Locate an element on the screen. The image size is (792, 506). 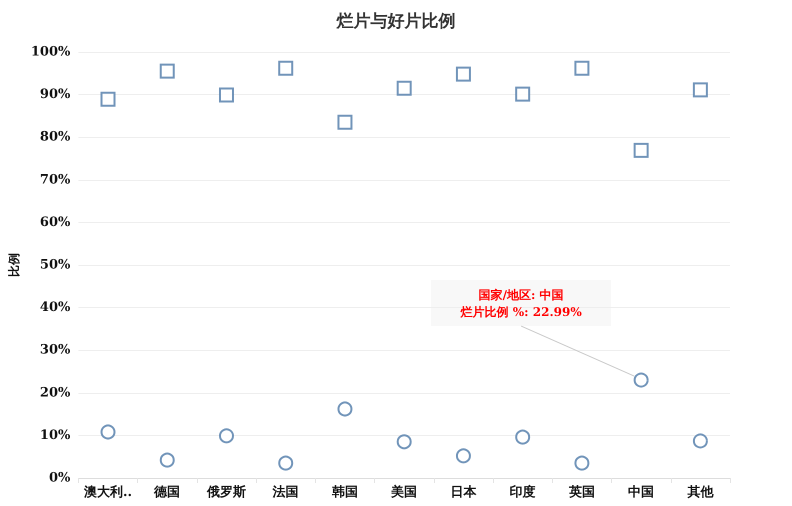
x-tick-label: 印度 is located at coordinates (523, 492).